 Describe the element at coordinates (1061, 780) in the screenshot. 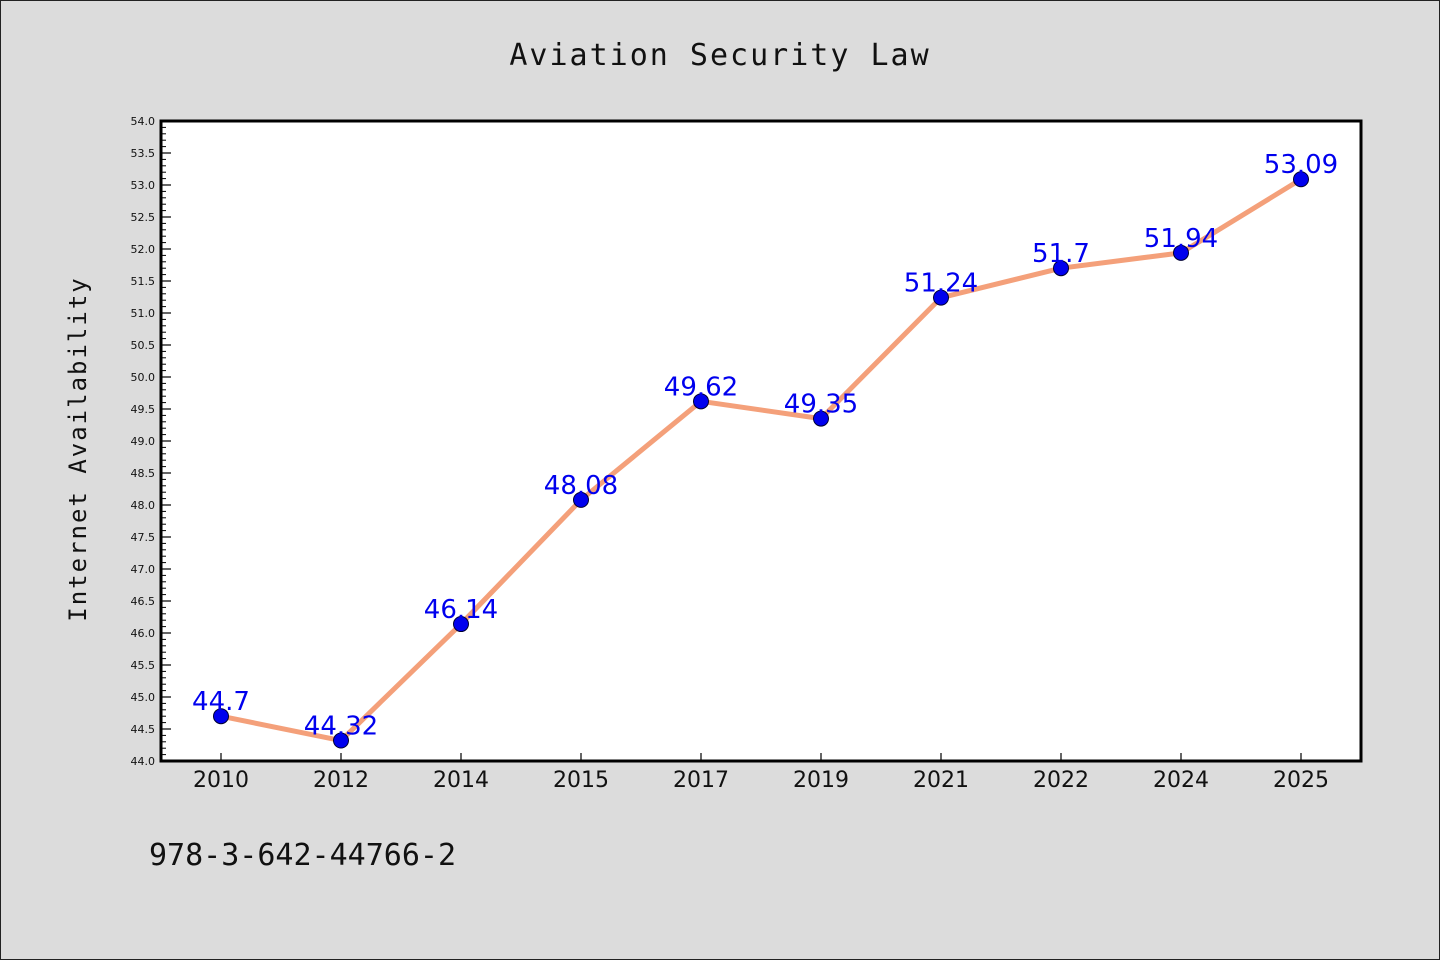

I see `x-tick-label: 2022` at that location.